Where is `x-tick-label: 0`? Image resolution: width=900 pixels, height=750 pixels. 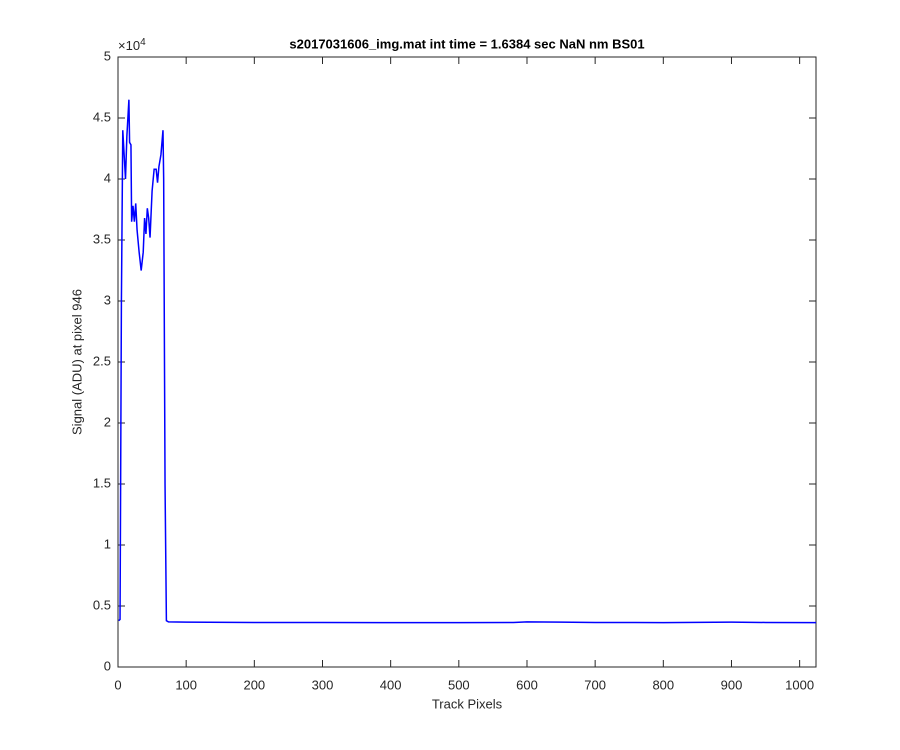
x-tick-label: 0 is located at coordinates (117, 684).